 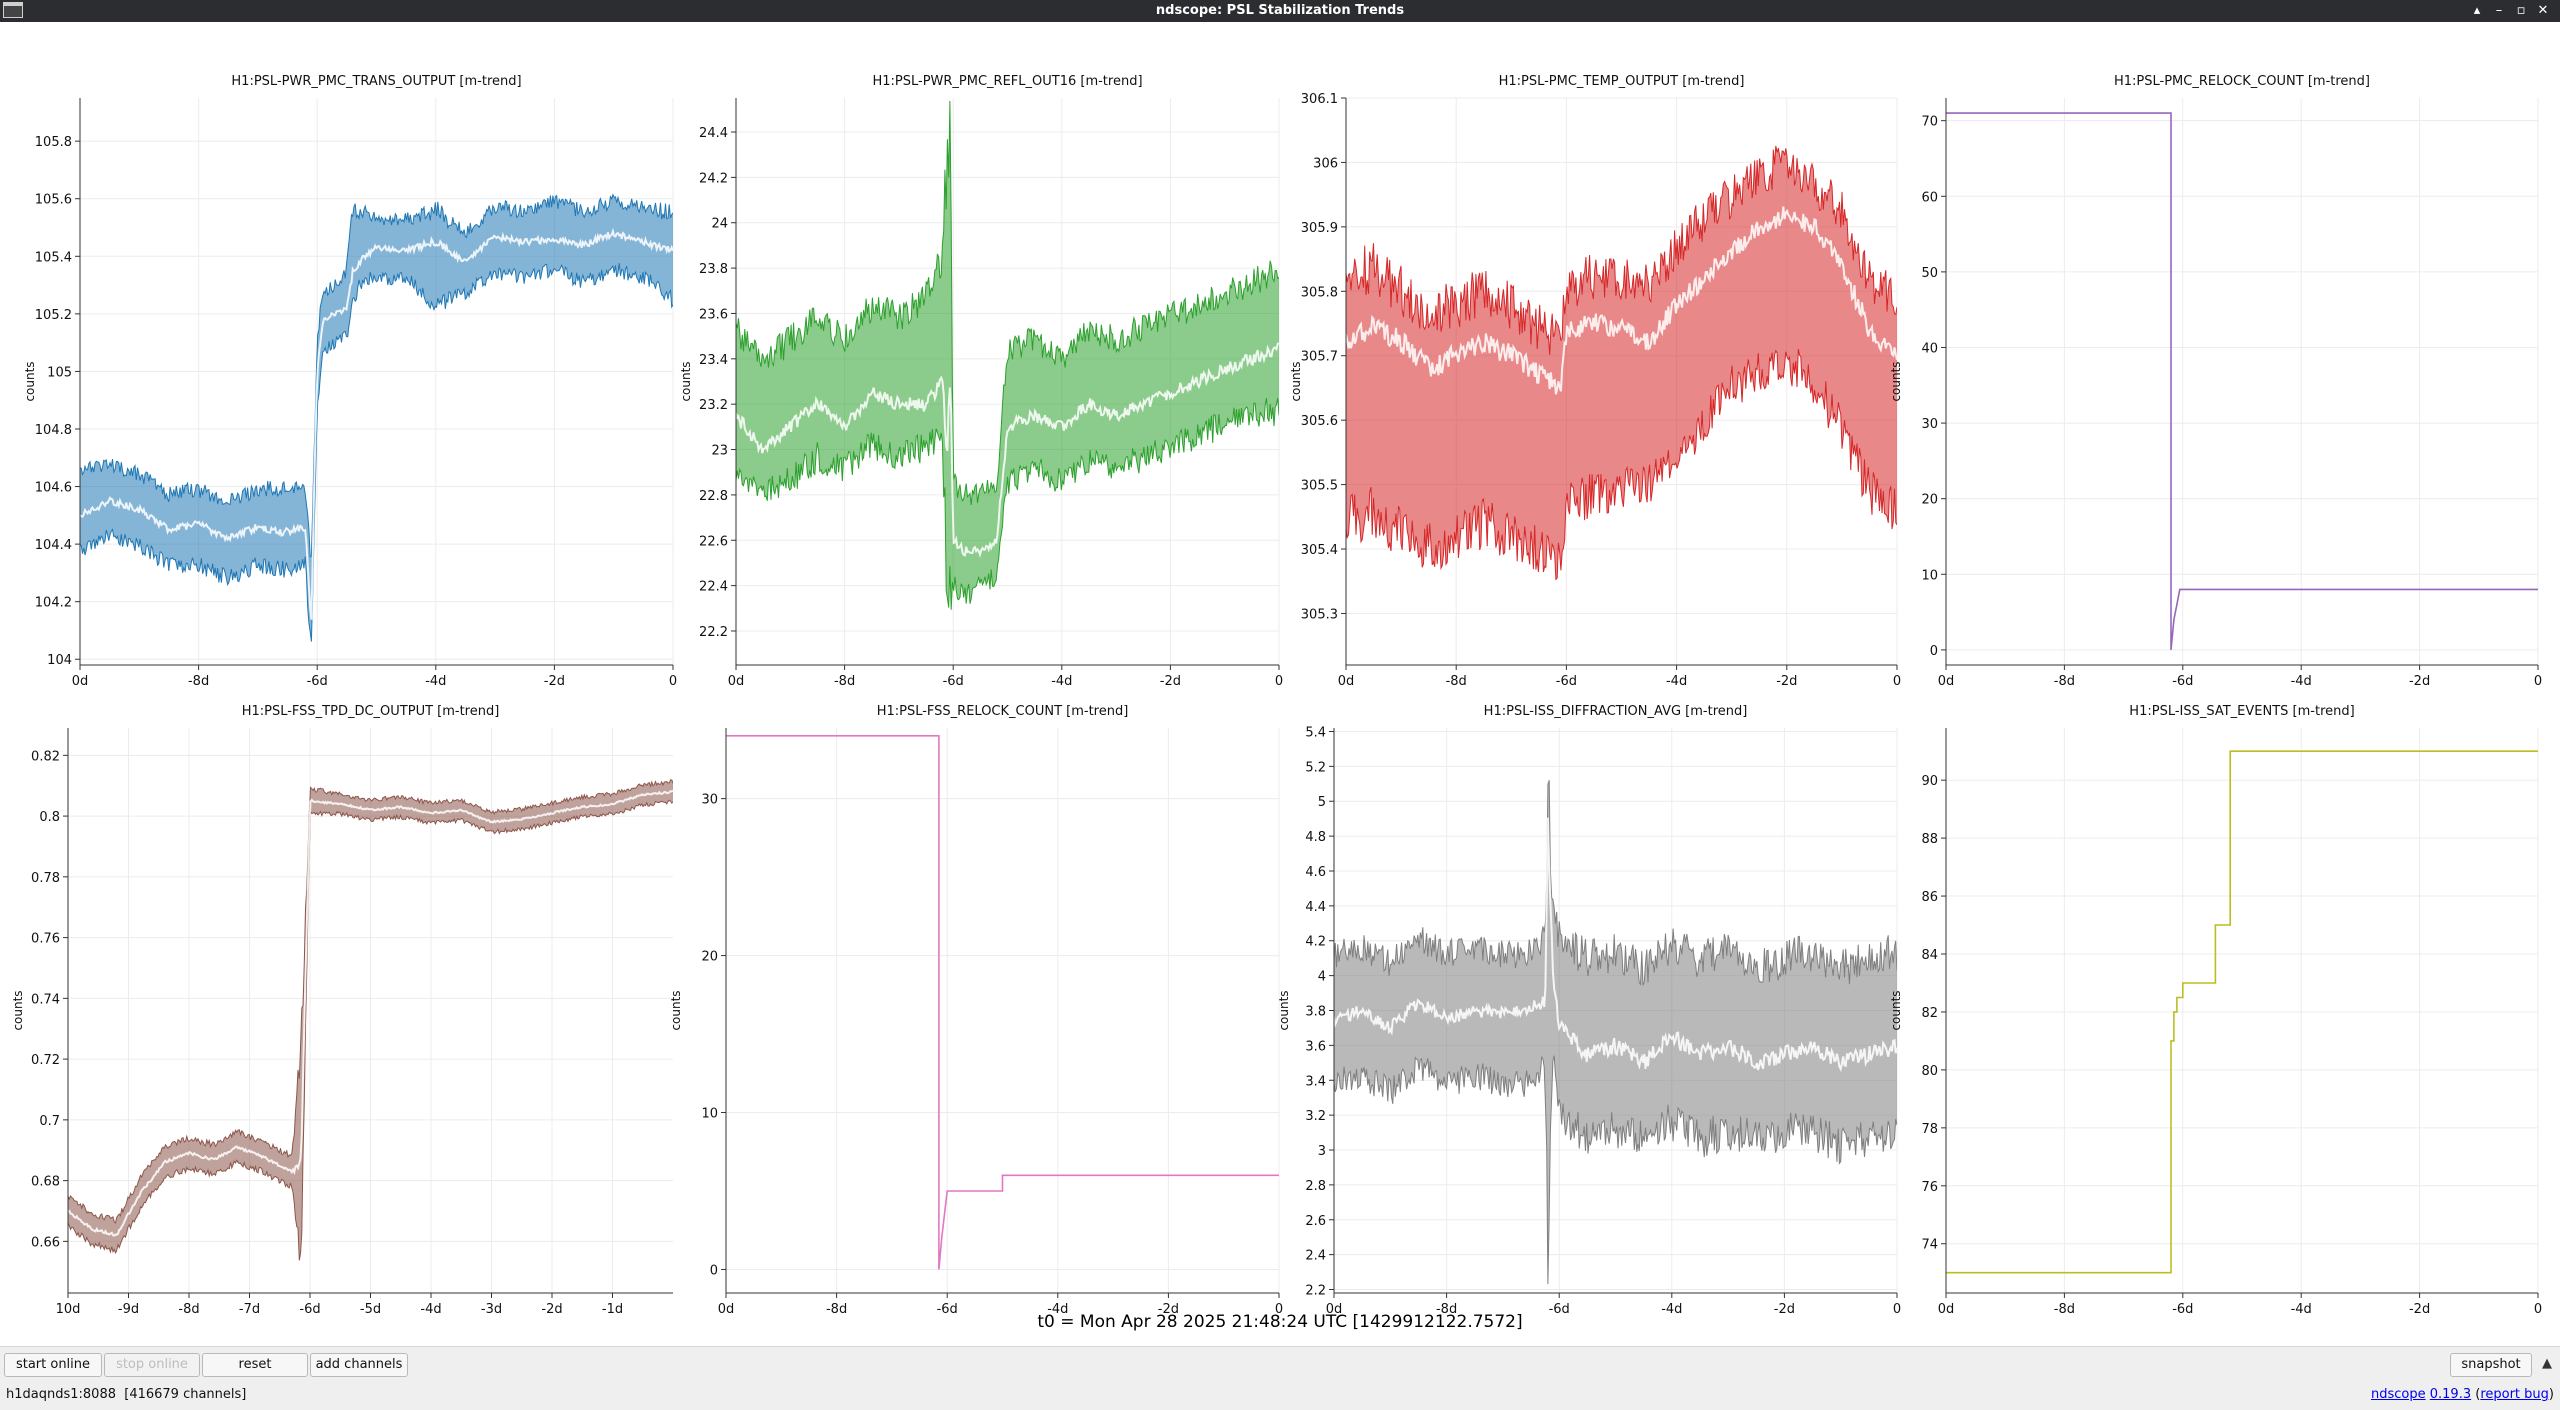 I want to click on y-tick-label: 305.6, so click(x=1319, y=421).